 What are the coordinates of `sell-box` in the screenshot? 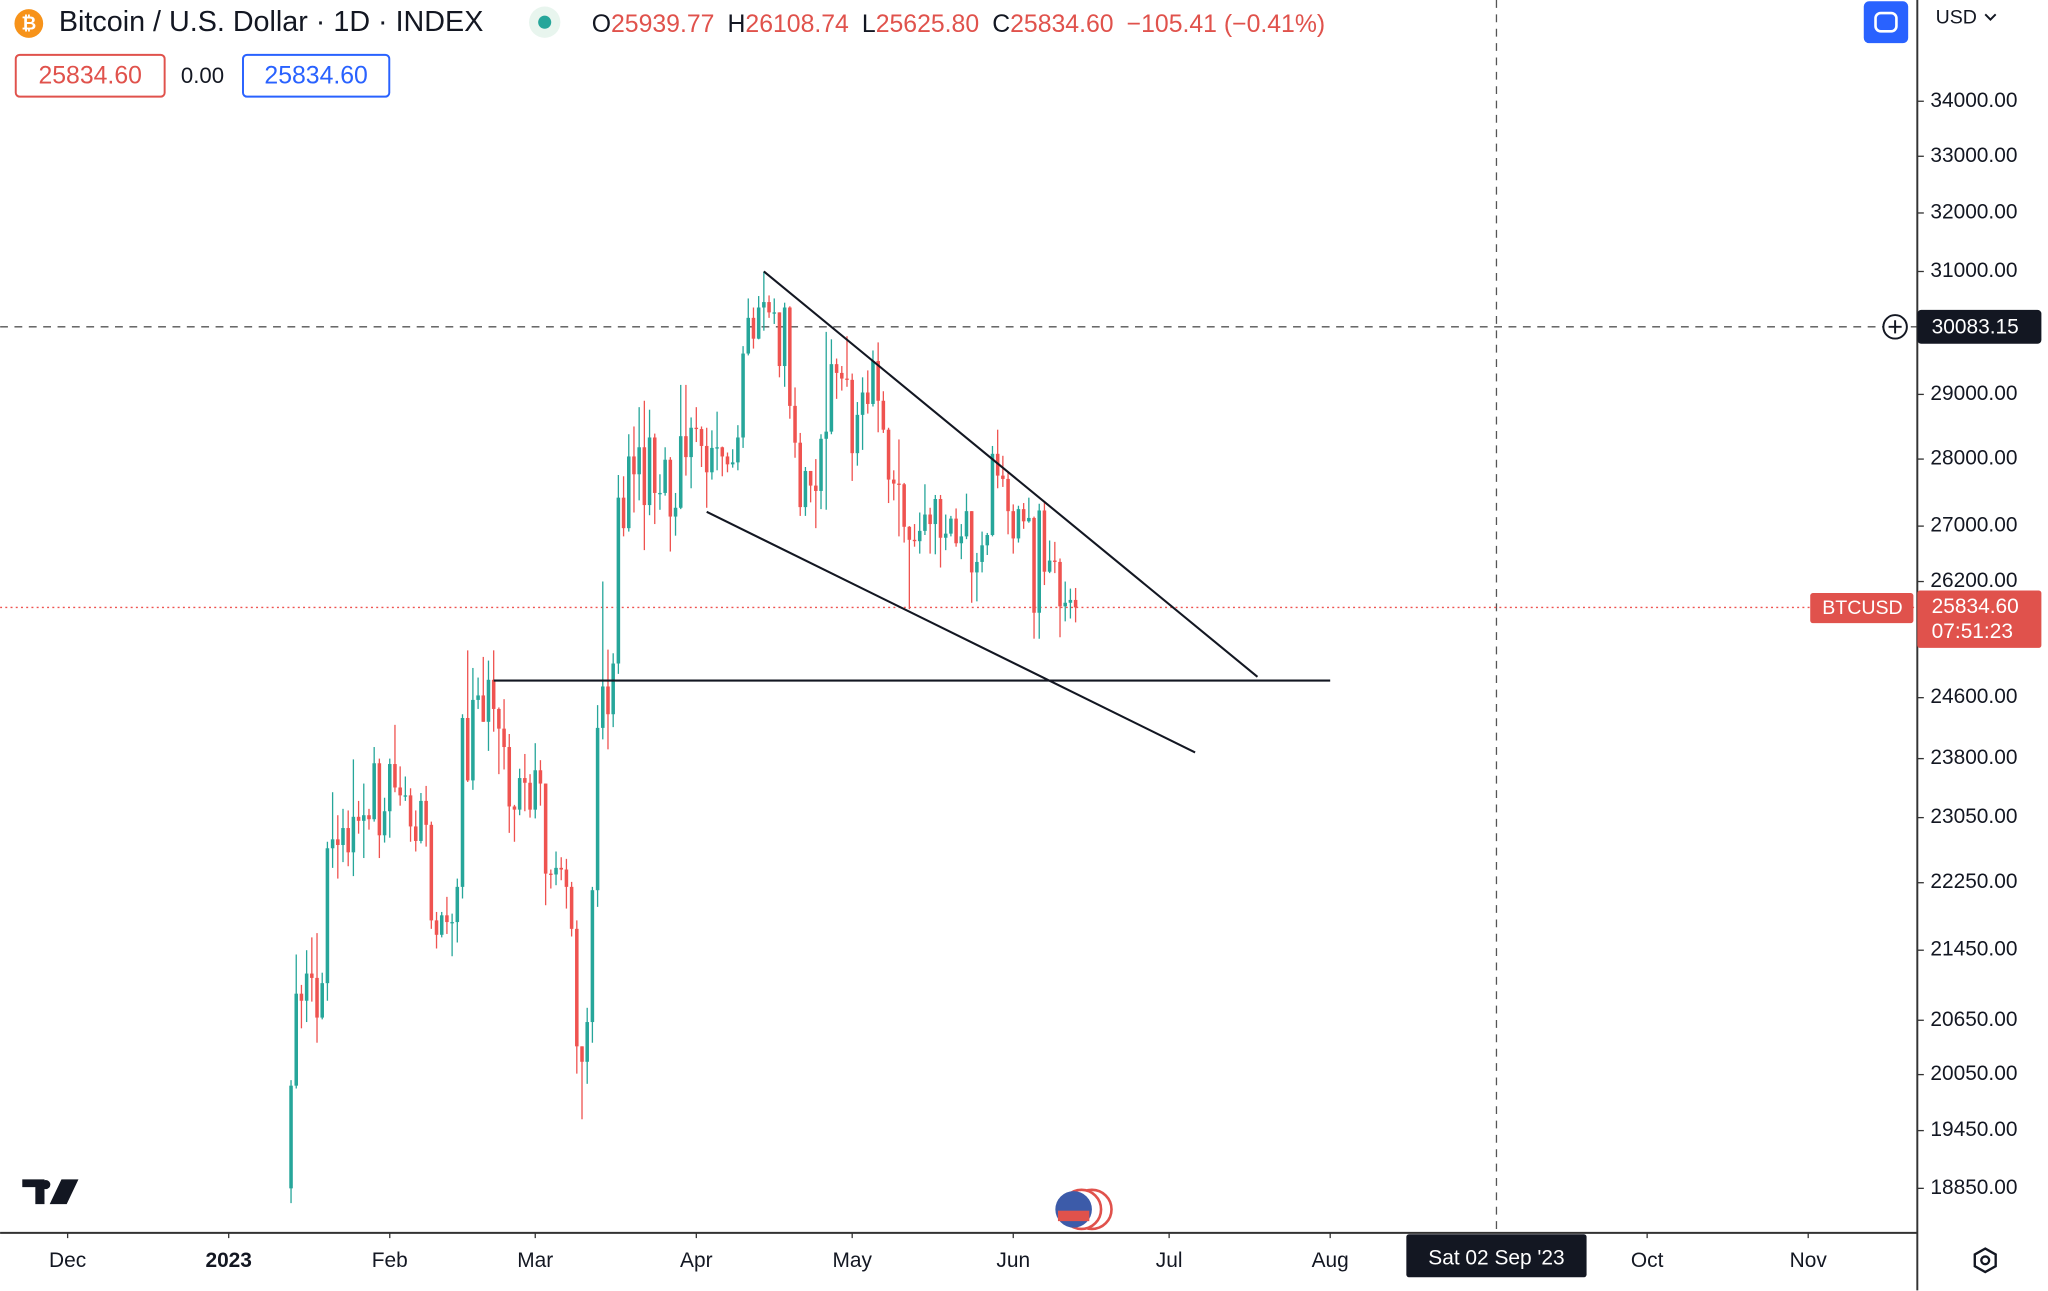 It's located at (90, 75).